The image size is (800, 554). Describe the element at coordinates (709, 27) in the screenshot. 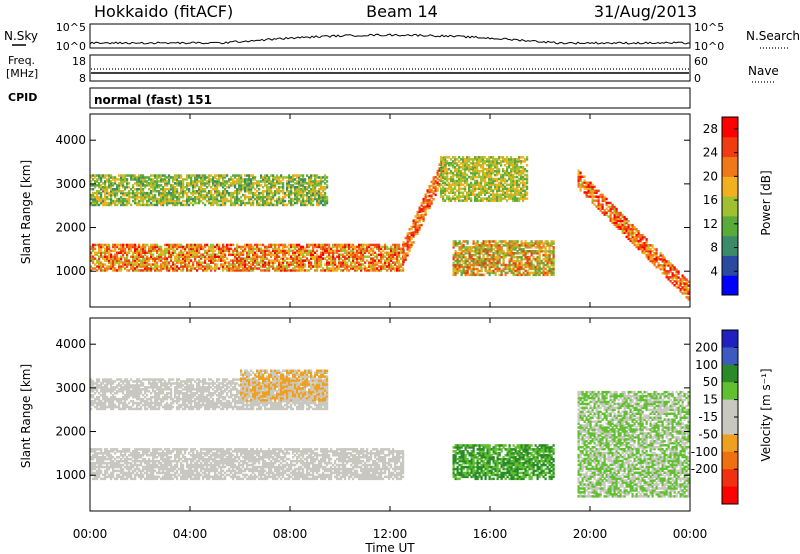

I see `noise-right-tick-top: 10^5` at that location.